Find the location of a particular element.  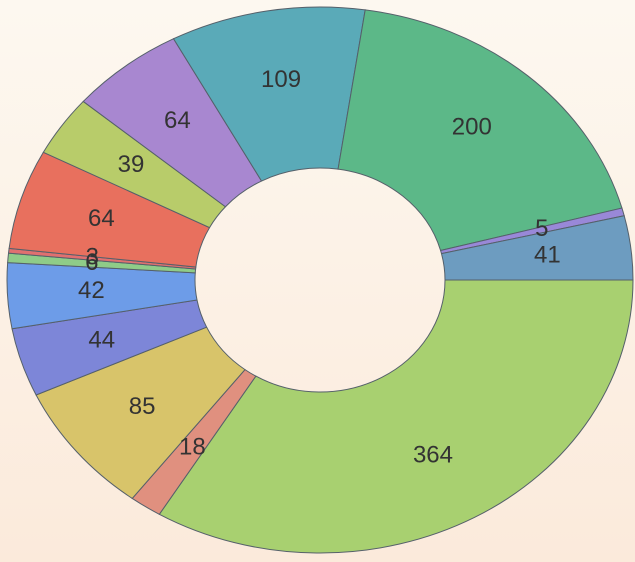

slice-label: 109 is located at coordinates (281, 79).